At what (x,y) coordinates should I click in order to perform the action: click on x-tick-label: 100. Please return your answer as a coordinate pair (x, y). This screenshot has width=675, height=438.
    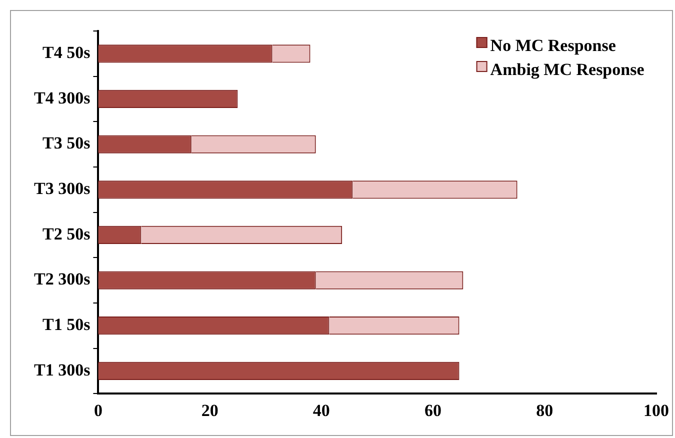
    Looking at the image, I should click on (656, 410).